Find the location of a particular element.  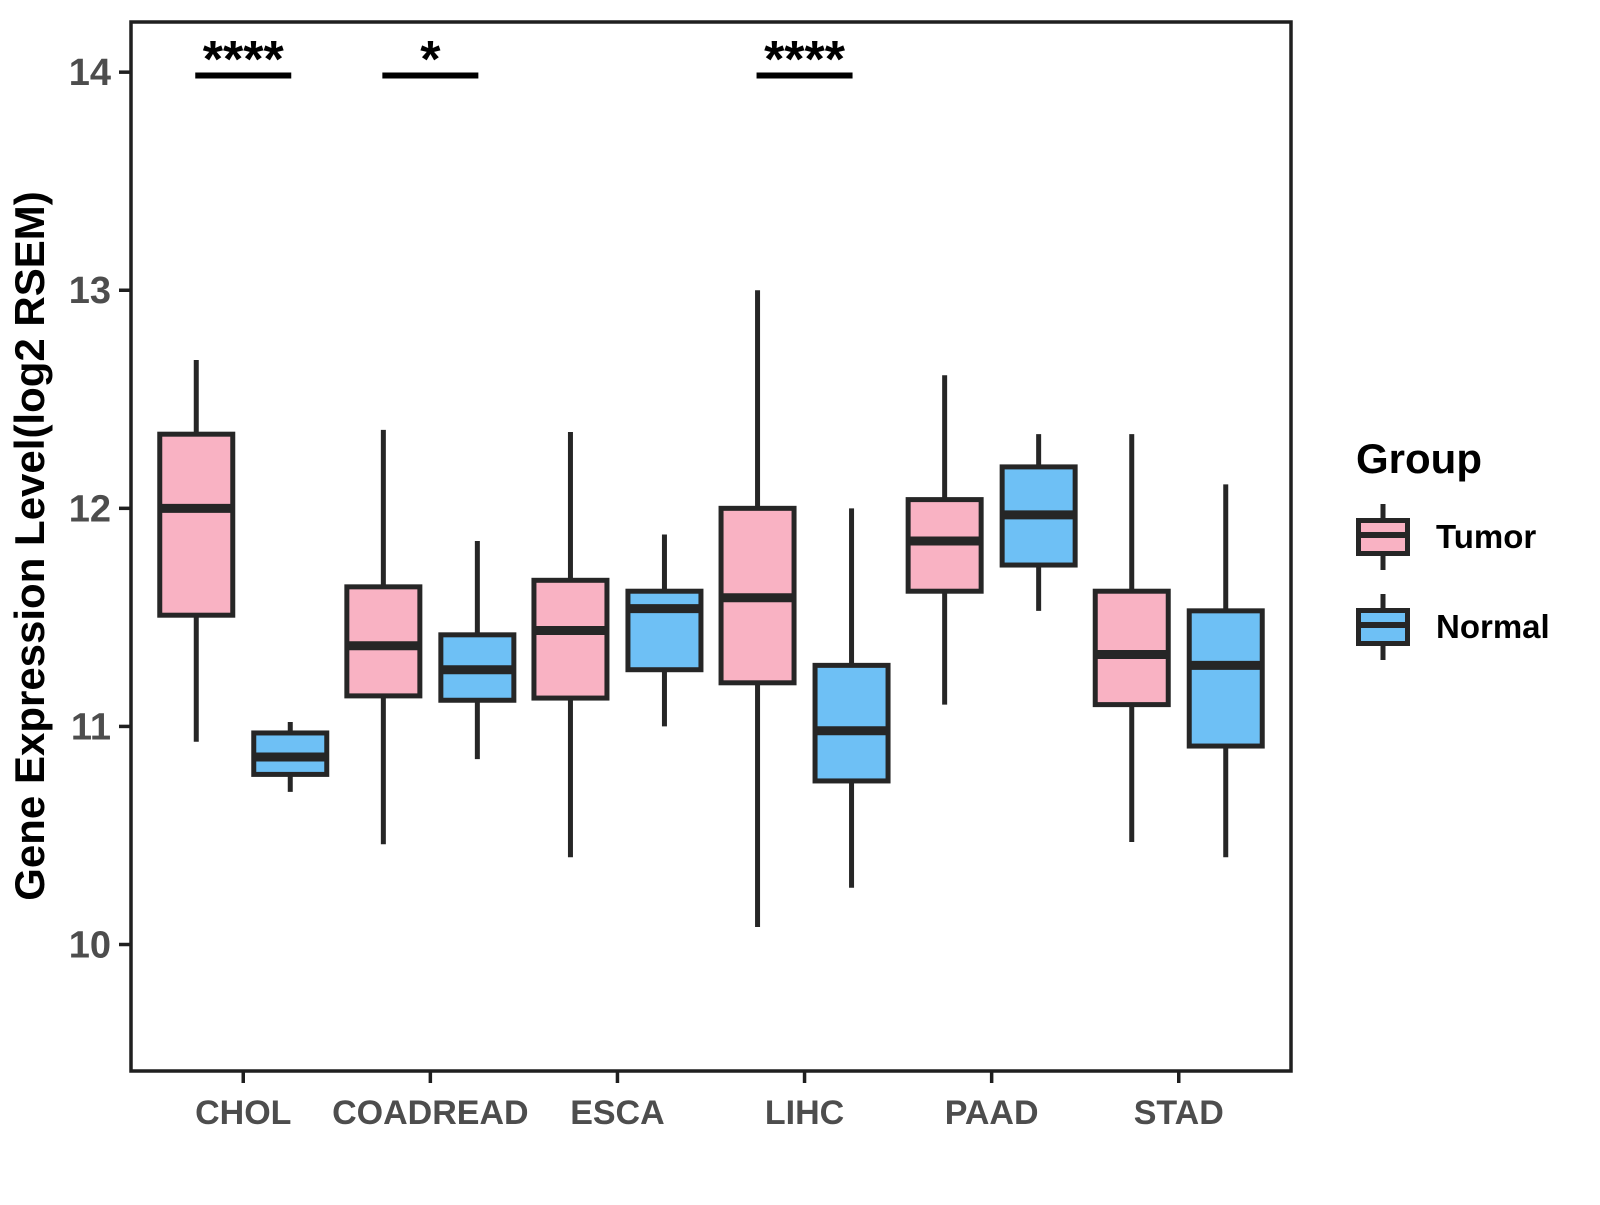

box-chol-tumor is located at coordinates (196, 524).